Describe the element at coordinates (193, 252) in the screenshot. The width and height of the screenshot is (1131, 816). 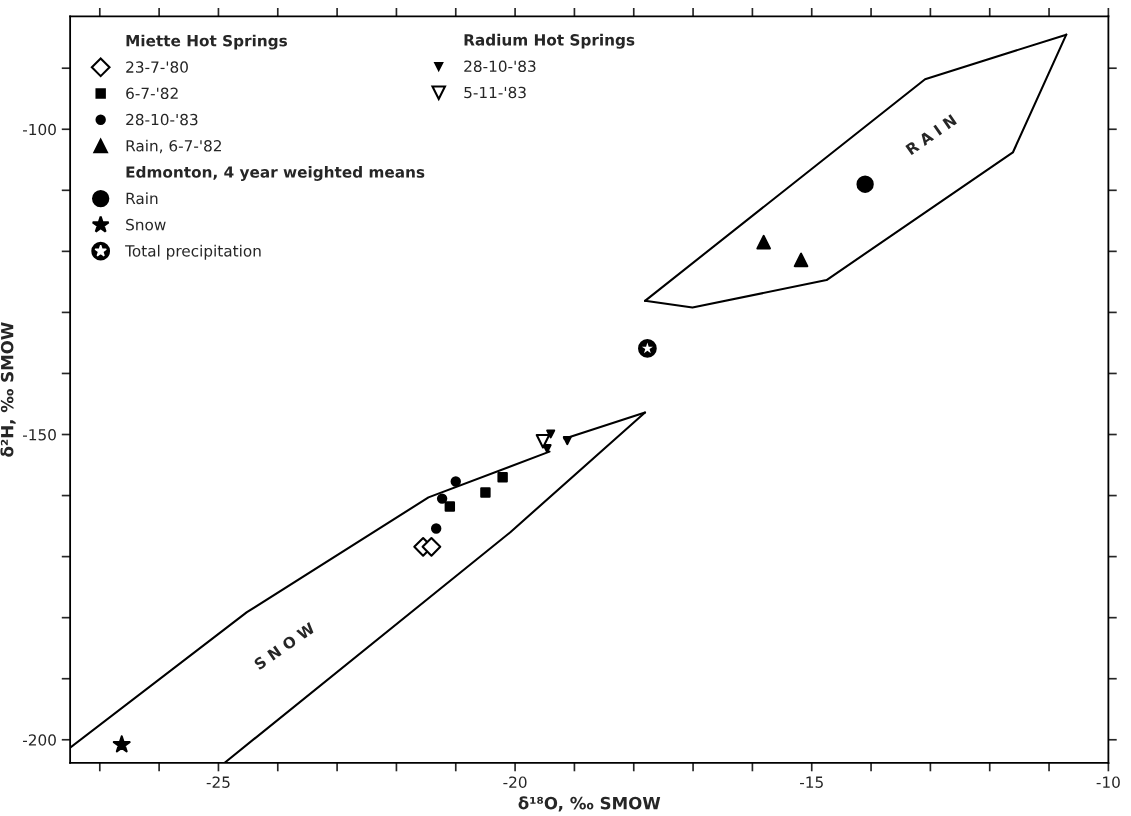
I see `legend-label: Total precipitation` at that location.